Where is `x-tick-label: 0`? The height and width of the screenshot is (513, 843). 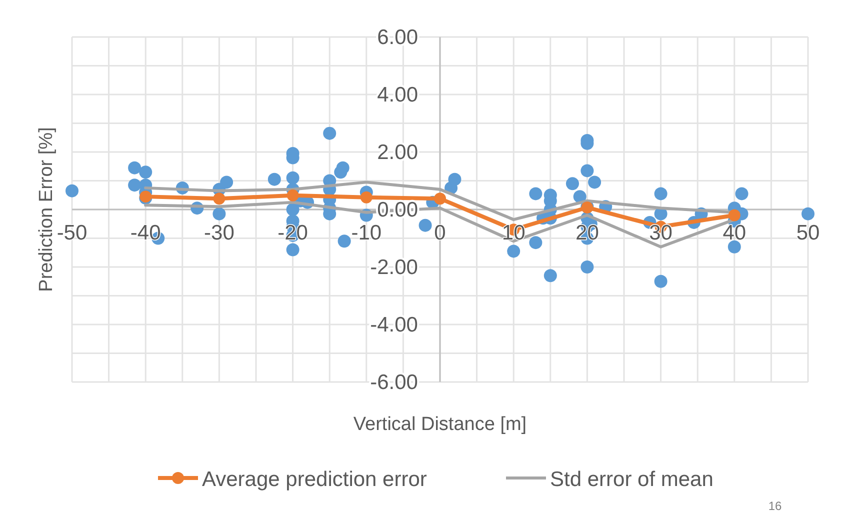
x-tick-label: 0 is located at coordinates (440, 233).